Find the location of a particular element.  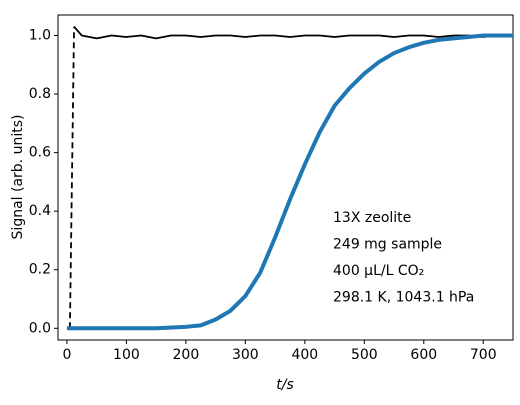

annotation: 298.1 K, 1043.1 hPa is located at coordinates (403, 298).